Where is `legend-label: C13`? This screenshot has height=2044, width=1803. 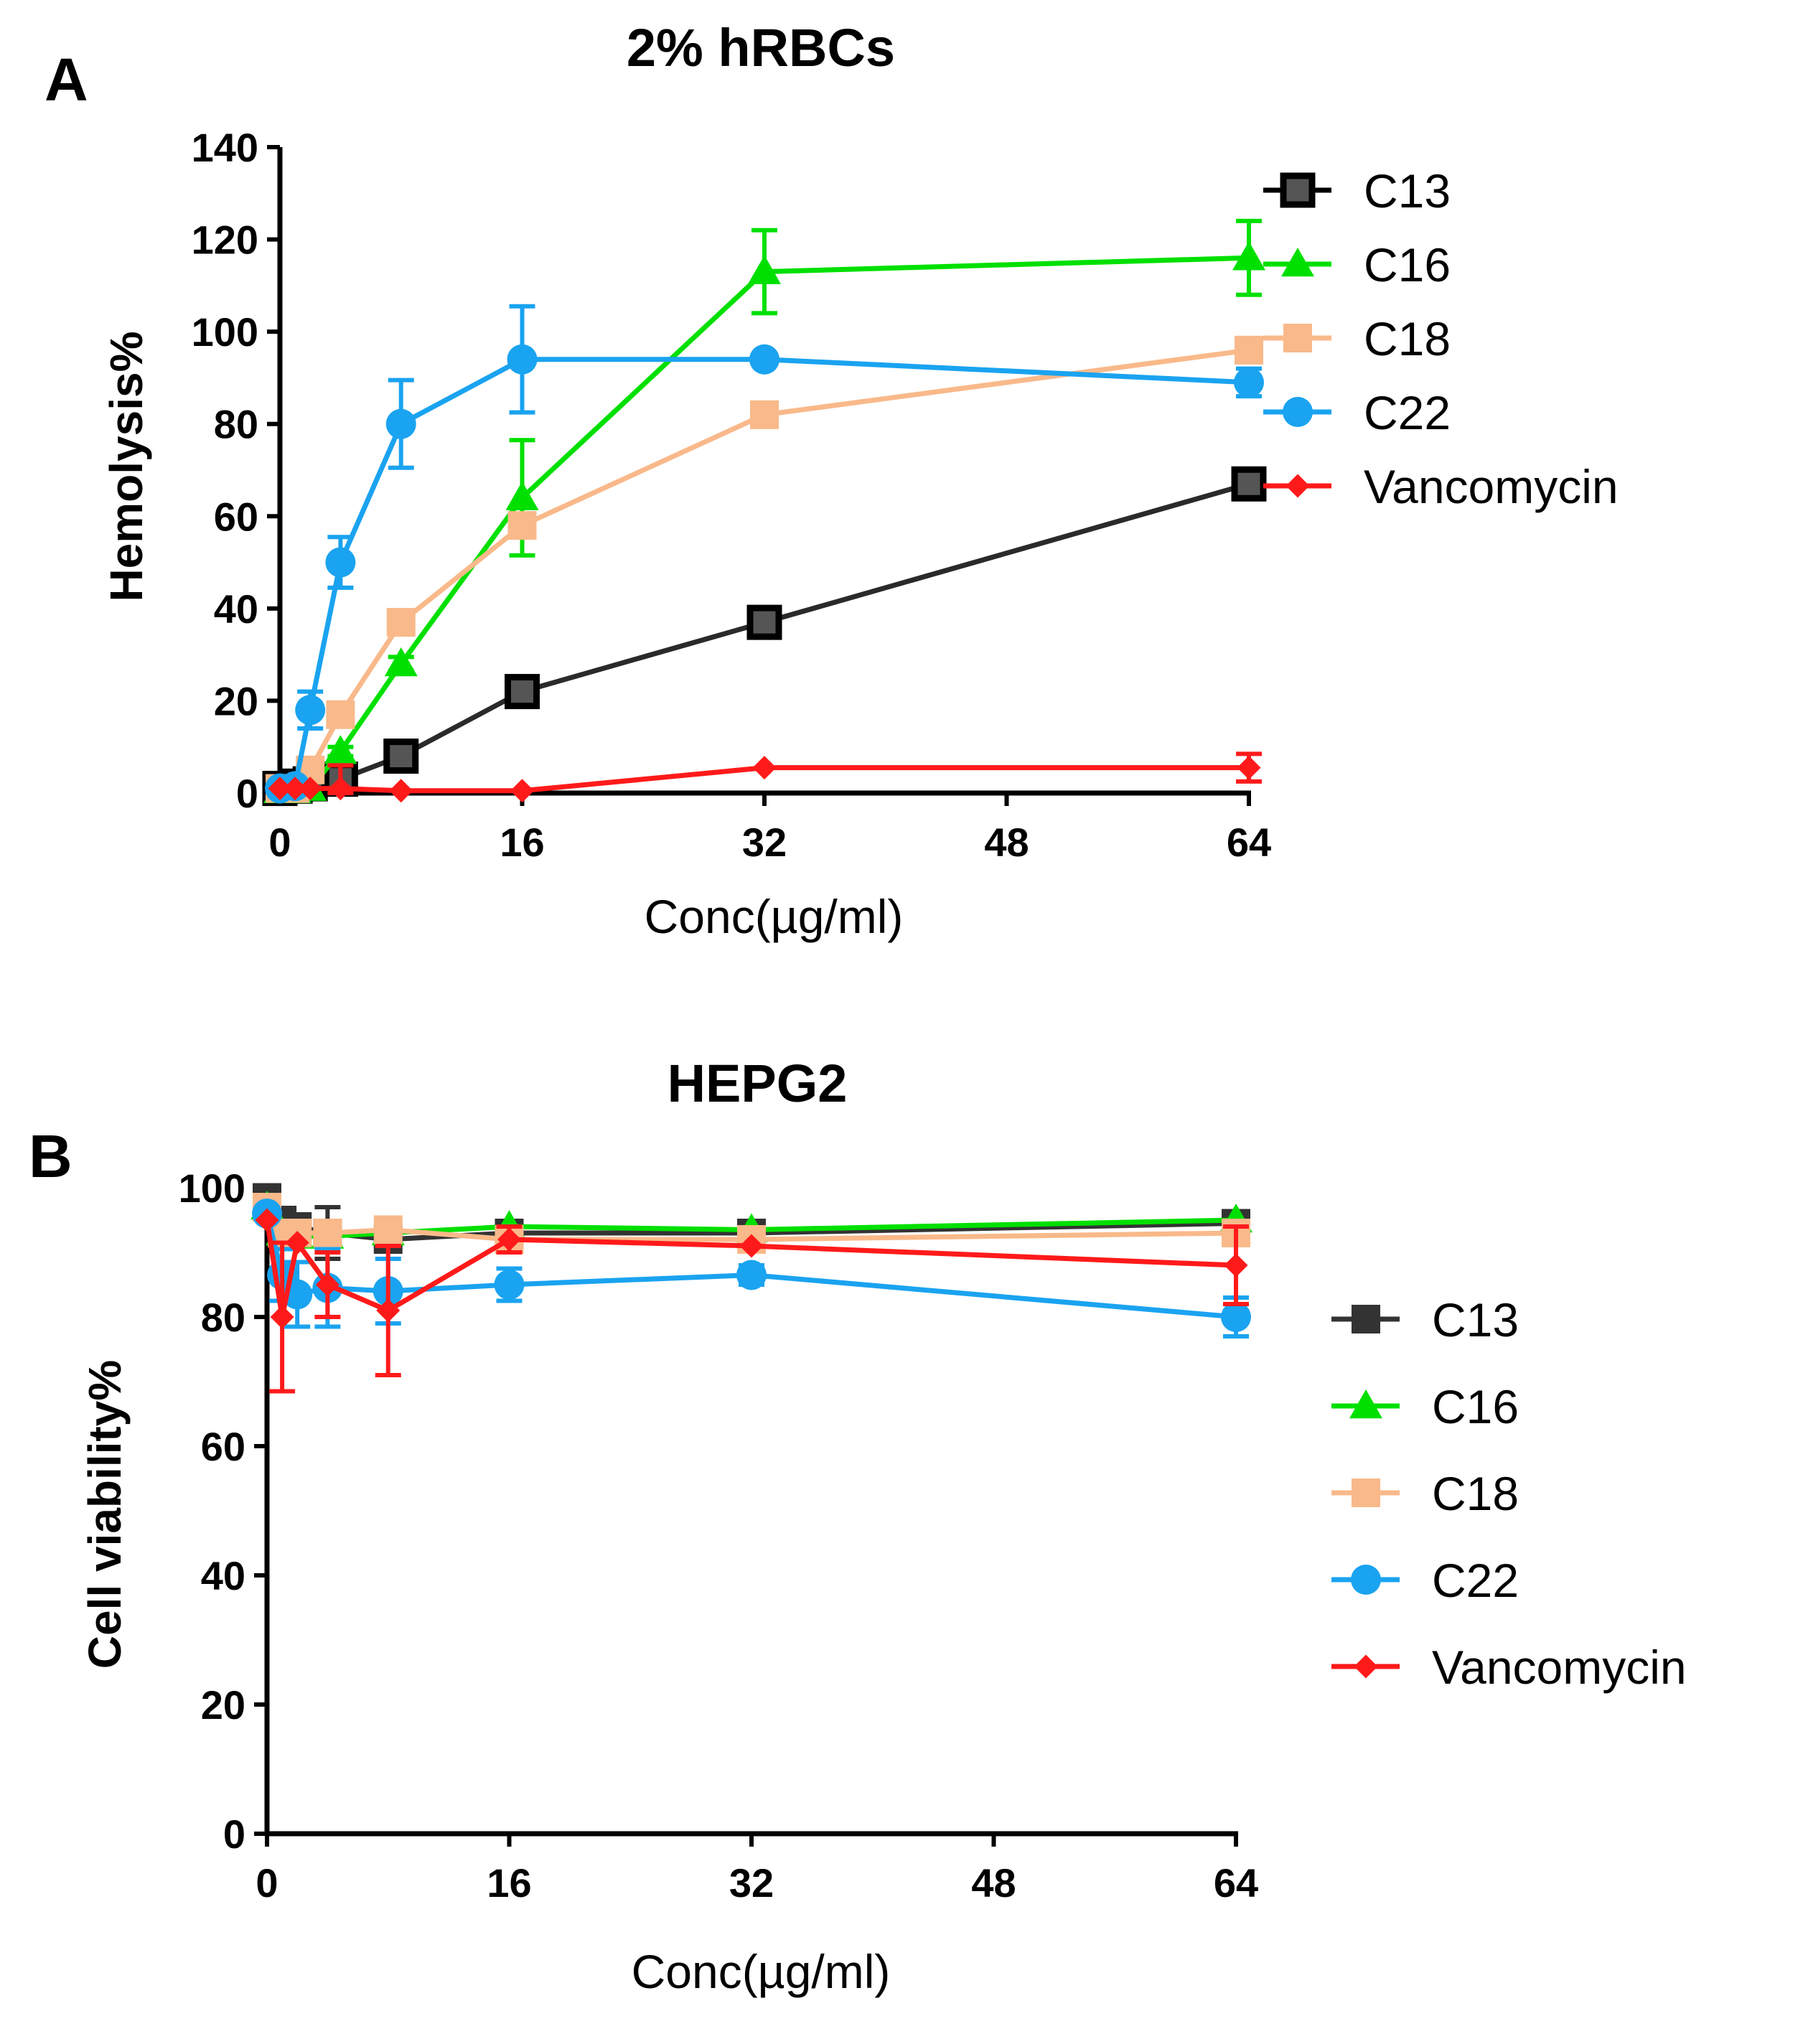 legend-label: C13 is located at coordinates (1475, 1319).